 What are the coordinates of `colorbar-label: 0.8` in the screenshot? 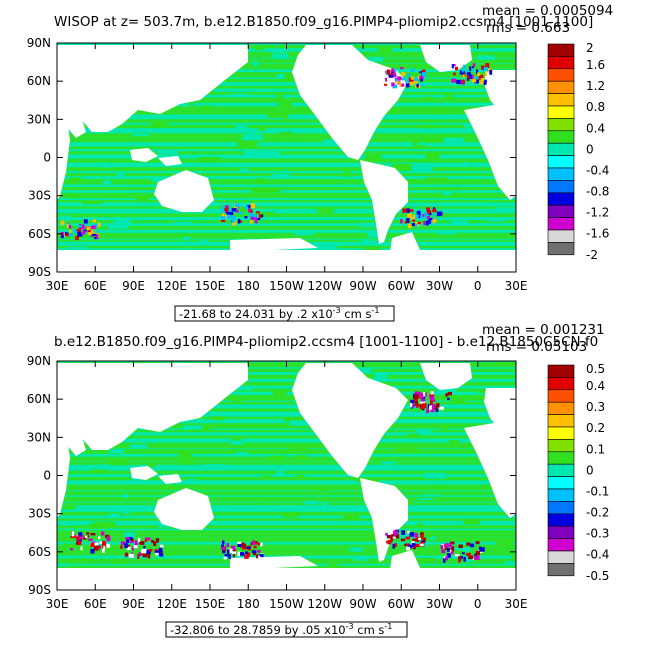 It's located at (595, 107).